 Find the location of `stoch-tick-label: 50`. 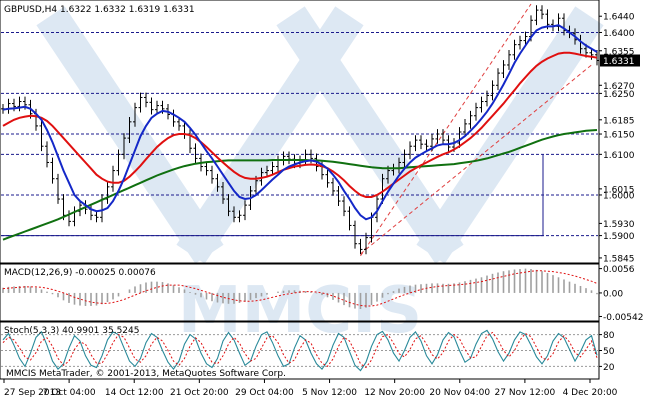

stoch-tick-label: 50 is located at coordinates (609, 352).